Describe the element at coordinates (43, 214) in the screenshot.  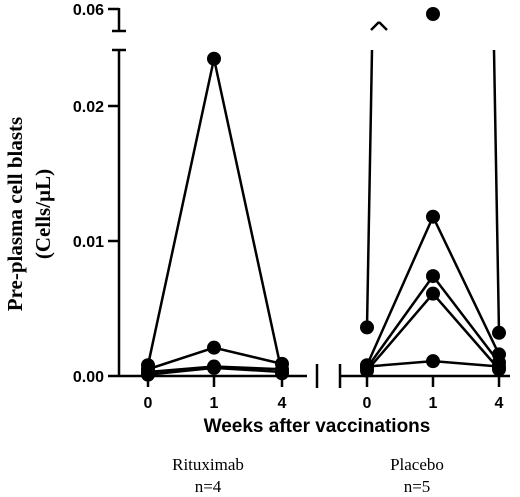
I see `y-axis-label-line2: (Cells/µL)` at that location.